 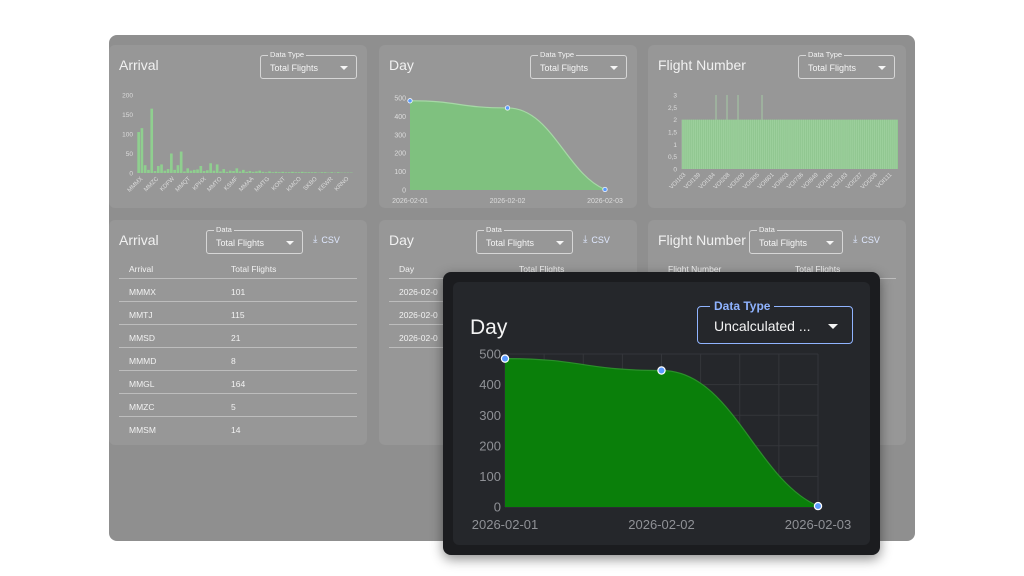 I want to click on x-tick-label: 2026-02-02, so click(x=661, y=524).